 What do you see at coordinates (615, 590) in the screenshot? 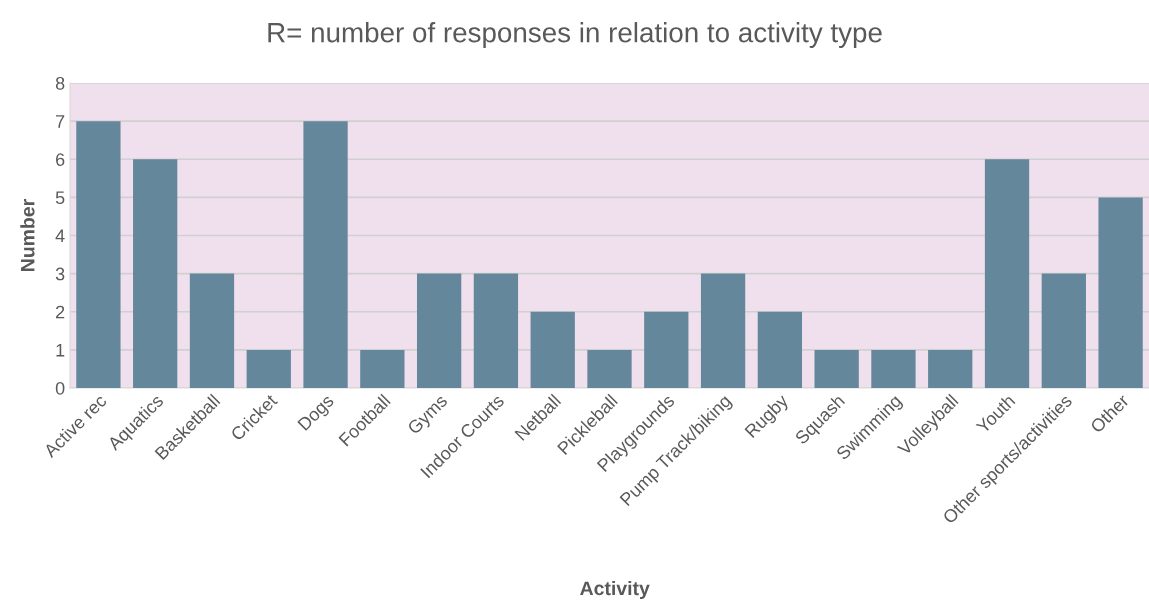
I see `x-axis-title: Activity` at bounding box center [615, 590].